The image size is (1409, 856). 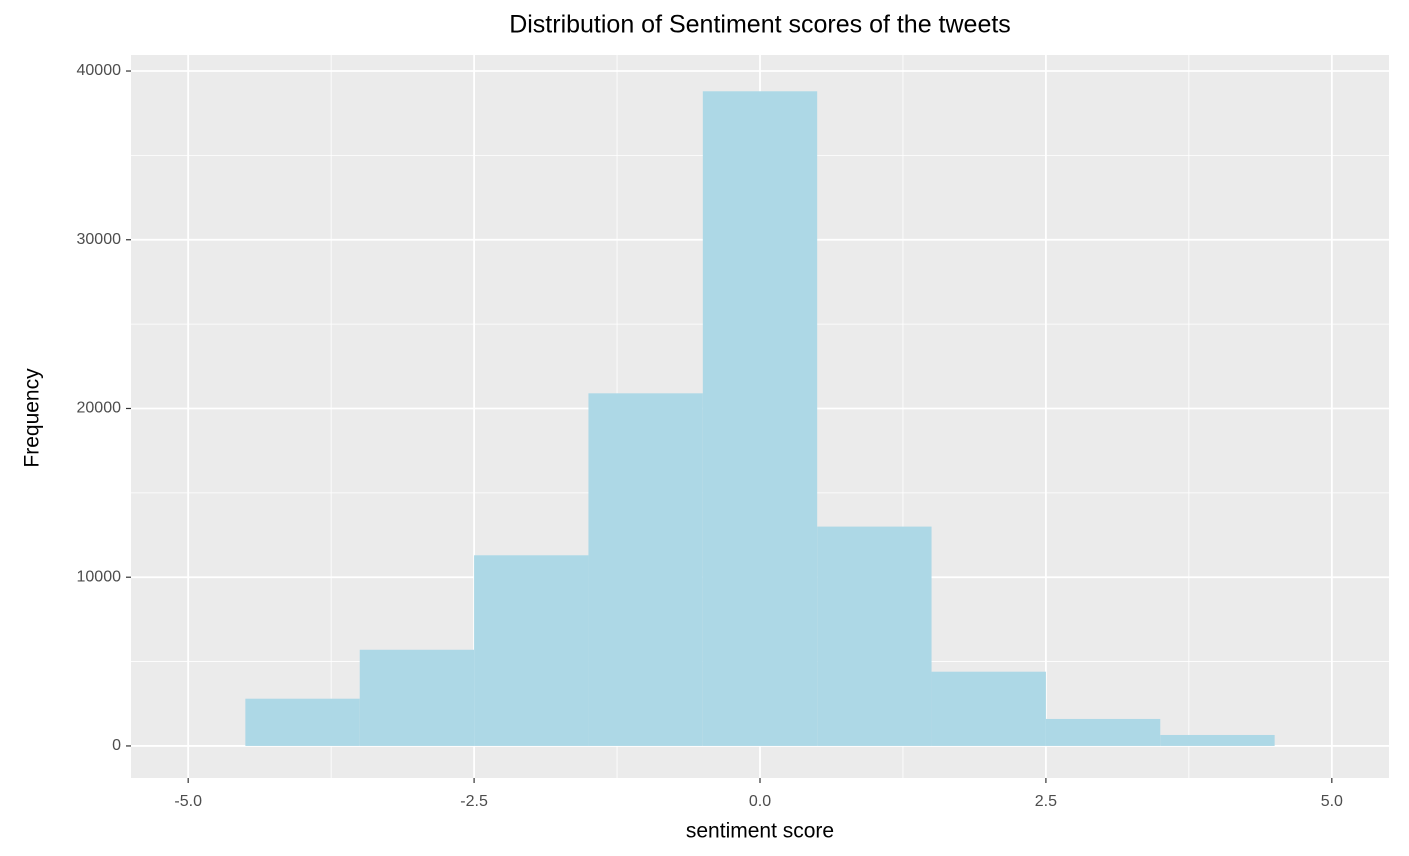 What do you see at coordinates (760, 801) in the screenshot?
I see `x-tick-label: 0.0` at bounding box center [760, 801].